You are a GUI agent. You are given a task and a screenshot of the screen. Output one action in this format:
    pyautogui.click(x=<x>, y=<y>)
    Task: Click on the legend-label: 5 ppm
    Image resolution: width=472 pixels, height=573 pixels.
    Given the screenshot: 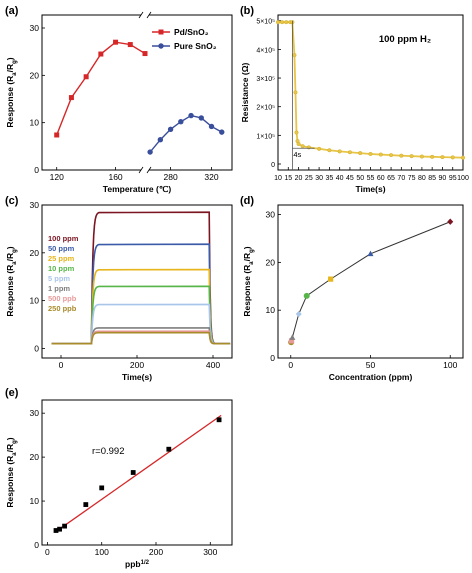 What is the action you would take?
    pyautogui.click(x=59, y=278)
    